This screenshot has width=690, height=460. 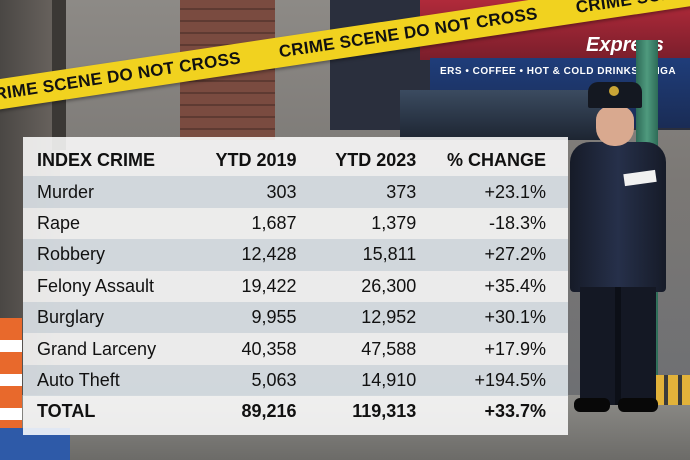 I want to click on pct-change-value: +17.9%, so click(x=515, y=348).